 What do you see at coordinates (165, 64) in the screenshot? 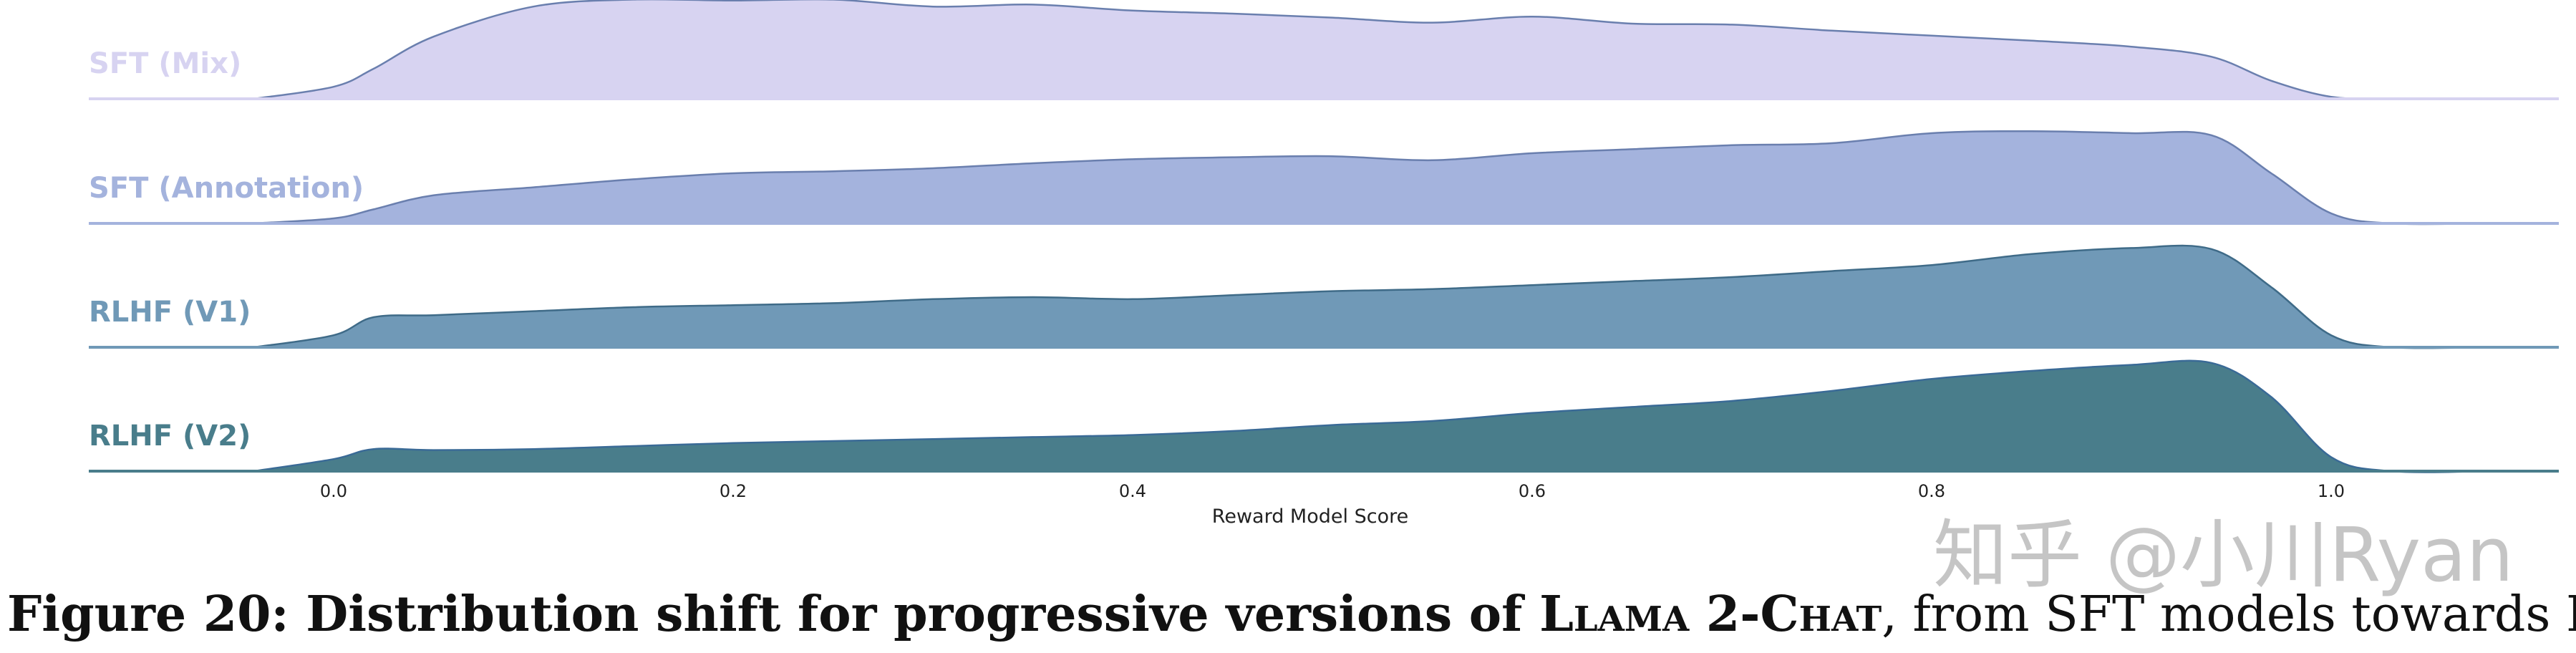
I see `series-label: SFT (Mix)` at bounding box center [165, 64].